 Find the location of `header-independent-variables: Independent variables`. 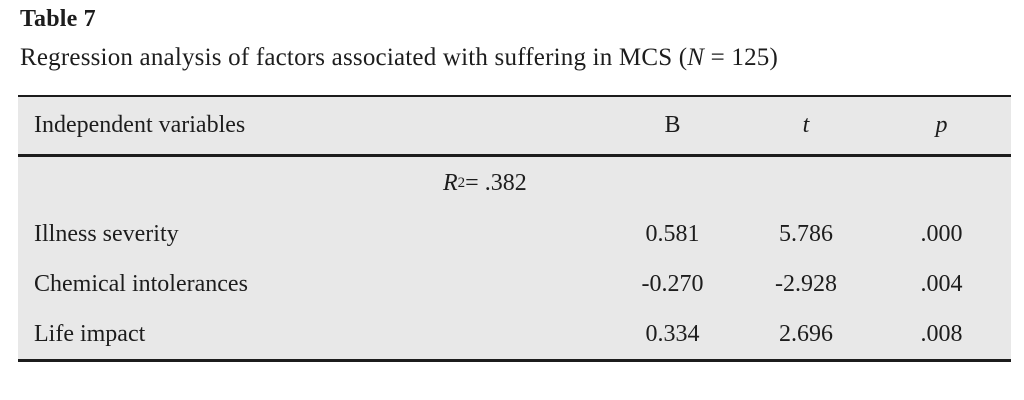

header-independent-variables: Independent variables is located at coordinates (140, 125).